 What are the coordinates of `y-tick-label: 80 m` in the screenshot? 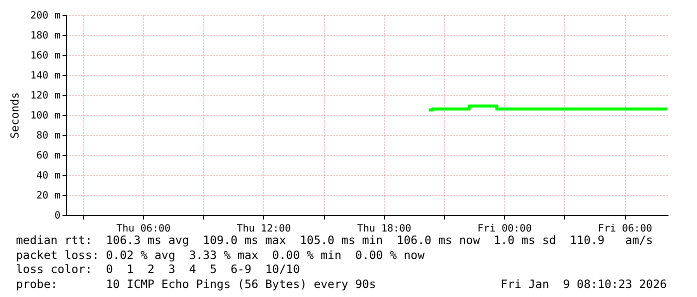 It's located at (48, 136).